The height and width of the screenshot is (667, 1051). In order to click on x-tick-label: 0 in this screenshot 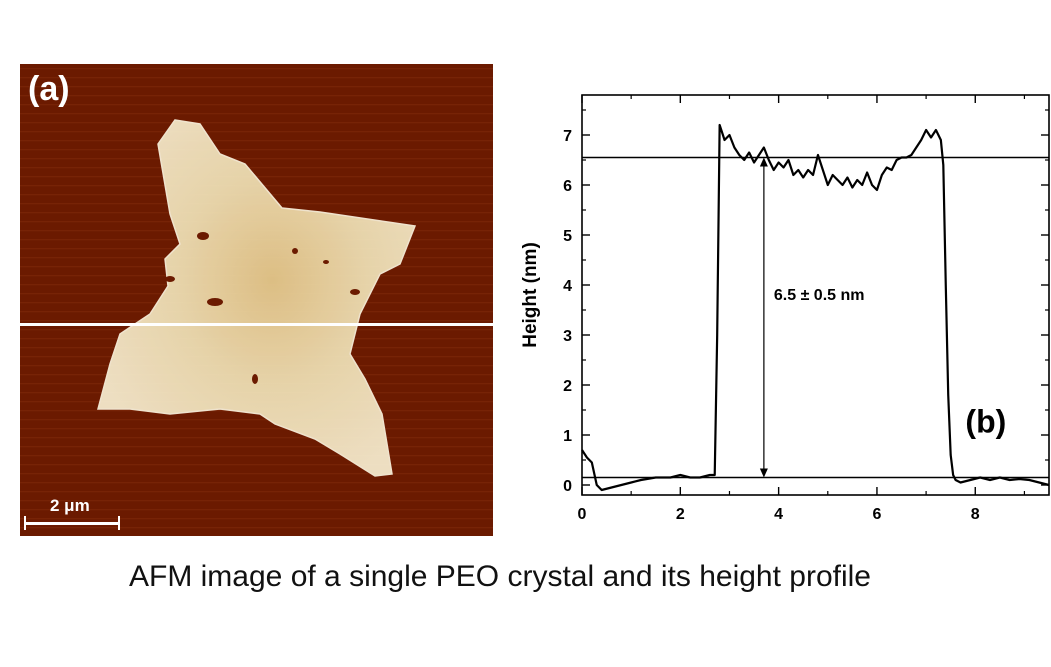, I will do `click(582, 513)`.